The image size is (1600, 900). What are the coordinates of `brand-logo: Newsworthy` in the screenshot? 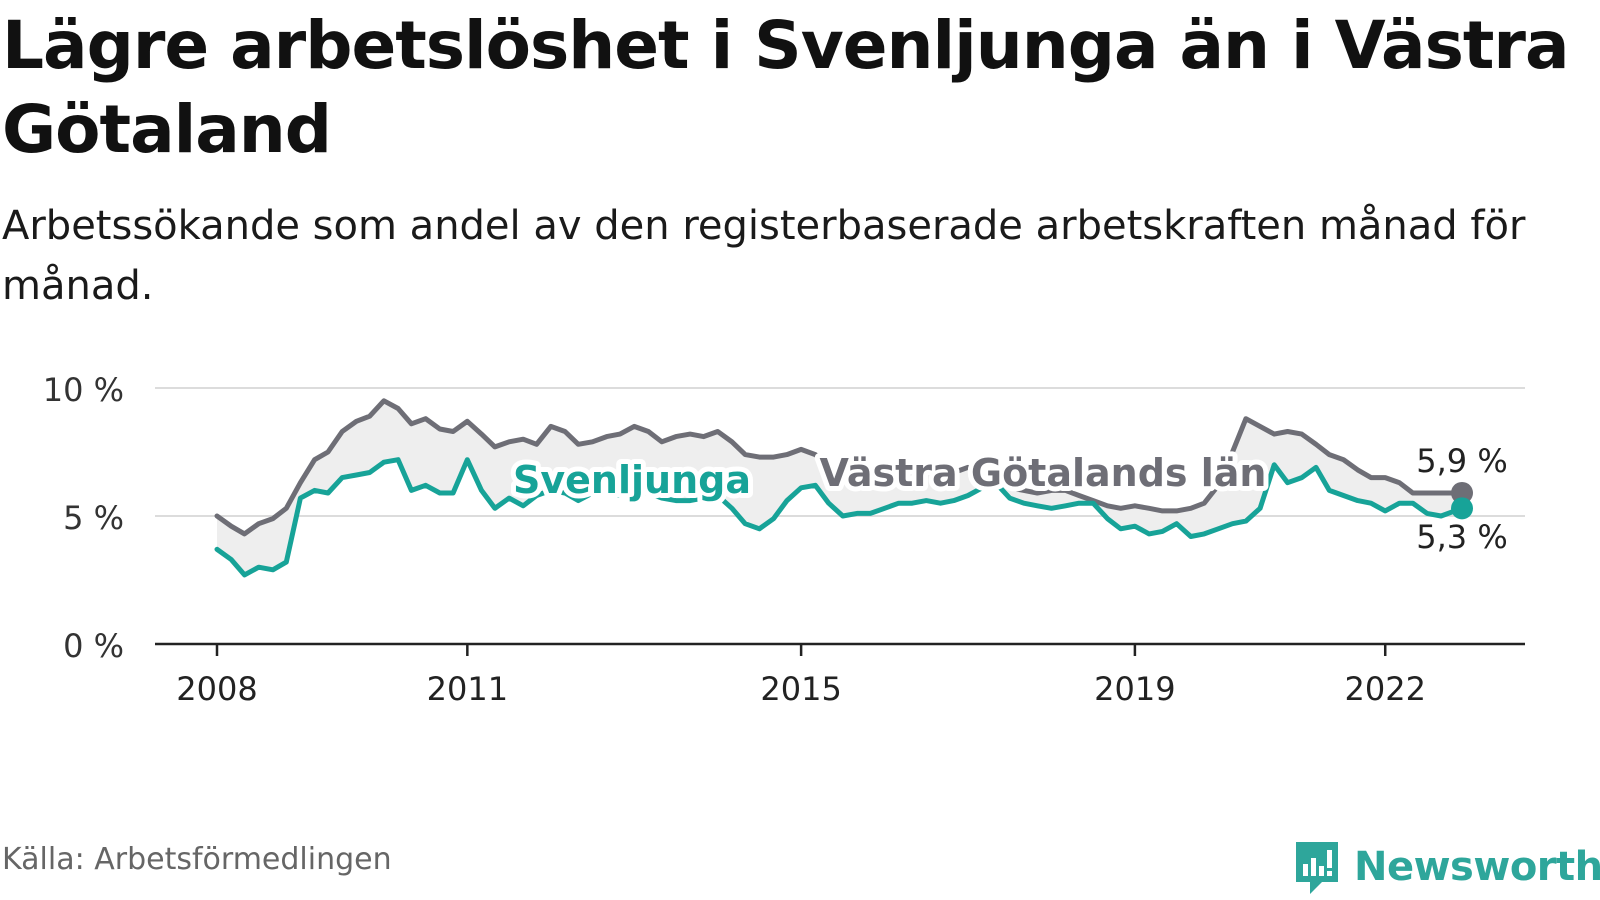 It's located at (1446, 867).